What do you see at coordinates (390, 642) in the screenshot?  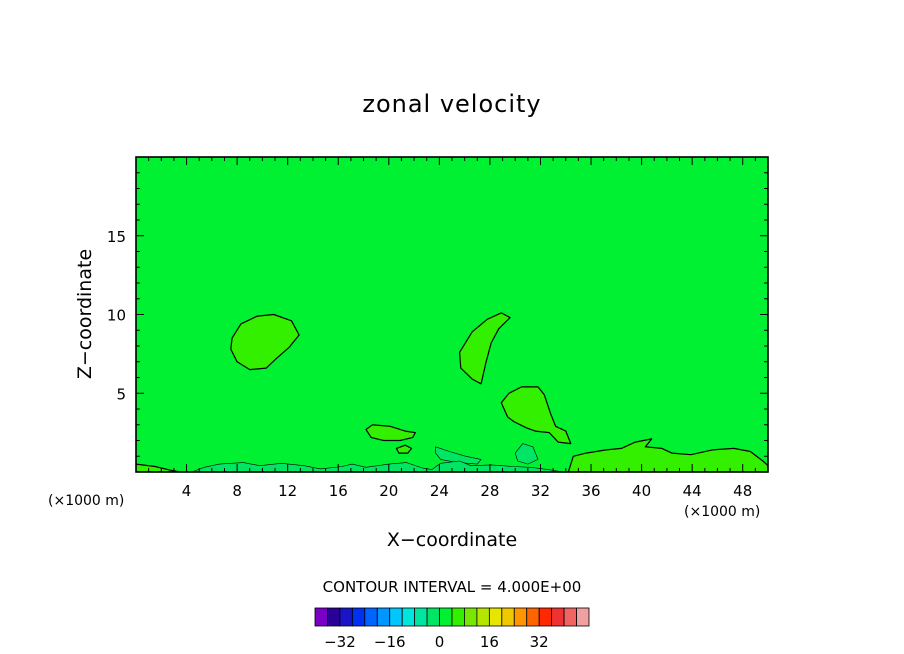 I see `colorbar-tick-label: −16` at bounding box center [390, 642].